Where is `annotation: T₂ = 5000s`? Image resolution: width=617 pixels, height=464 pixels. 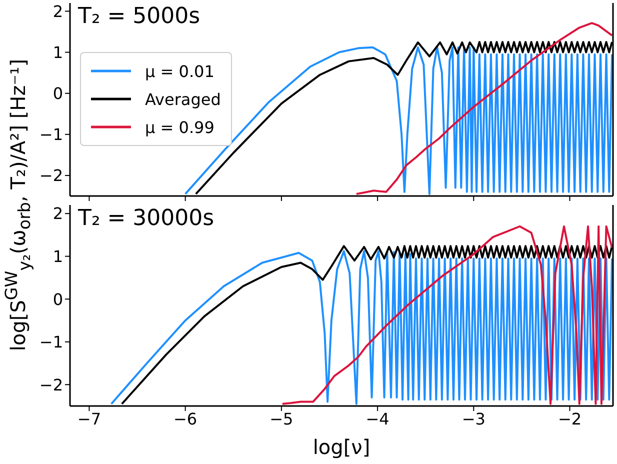 annotation: T₂ = 5000s is located at coordinates (139, 16).